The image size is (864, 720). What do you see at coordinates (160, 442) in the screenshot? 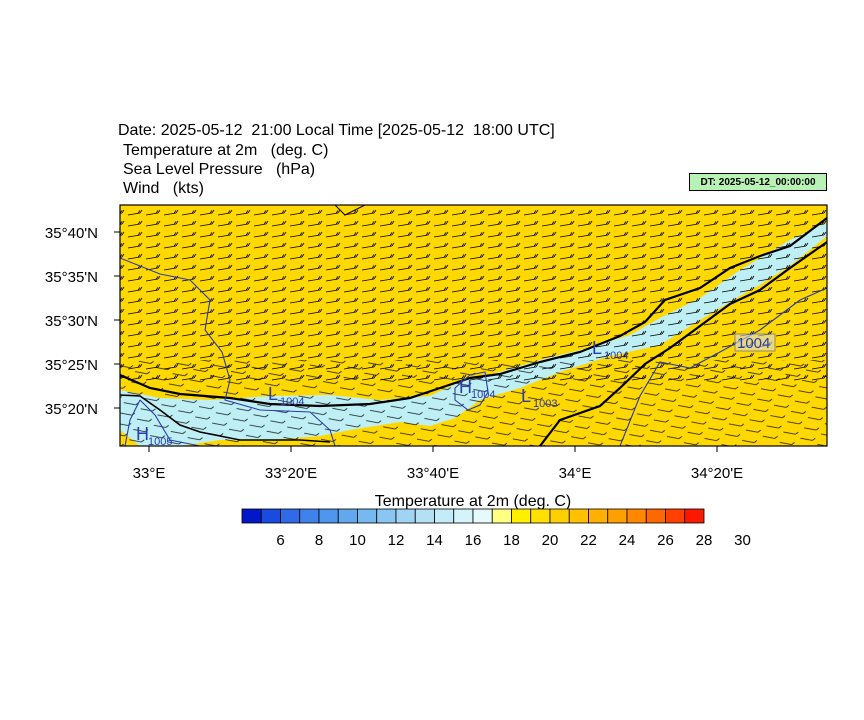
I see `pressure-center-value: 1005` at bounding box center [160, 442].